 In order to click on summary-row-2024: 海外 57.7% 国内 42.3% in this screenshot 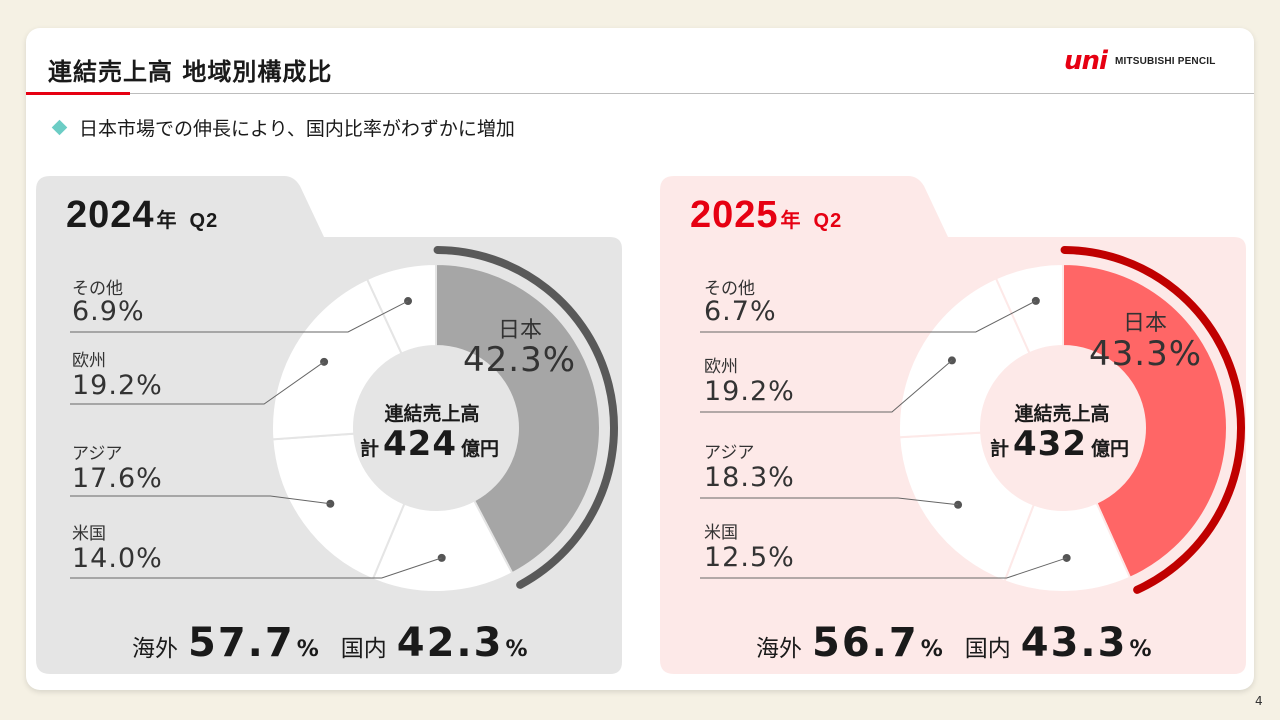, I will do `click(341, 643)`.